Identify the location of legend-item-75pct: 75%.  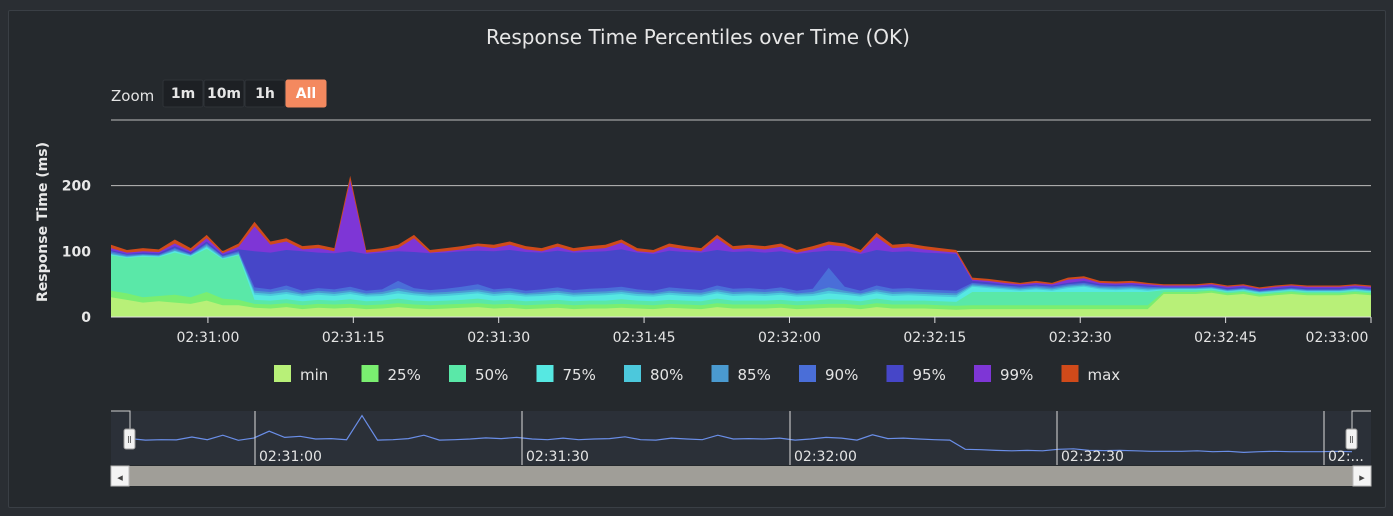
(566, 374).